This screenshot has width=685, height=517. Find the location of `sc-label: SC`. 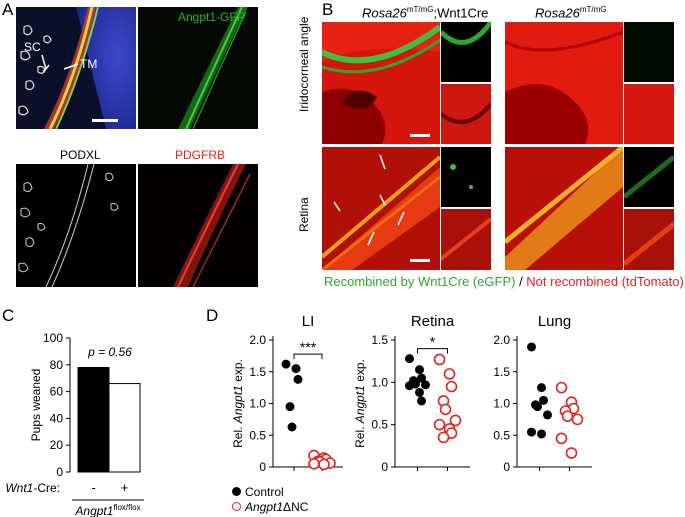

sc-label: SC is located at coordinates (32, 47).